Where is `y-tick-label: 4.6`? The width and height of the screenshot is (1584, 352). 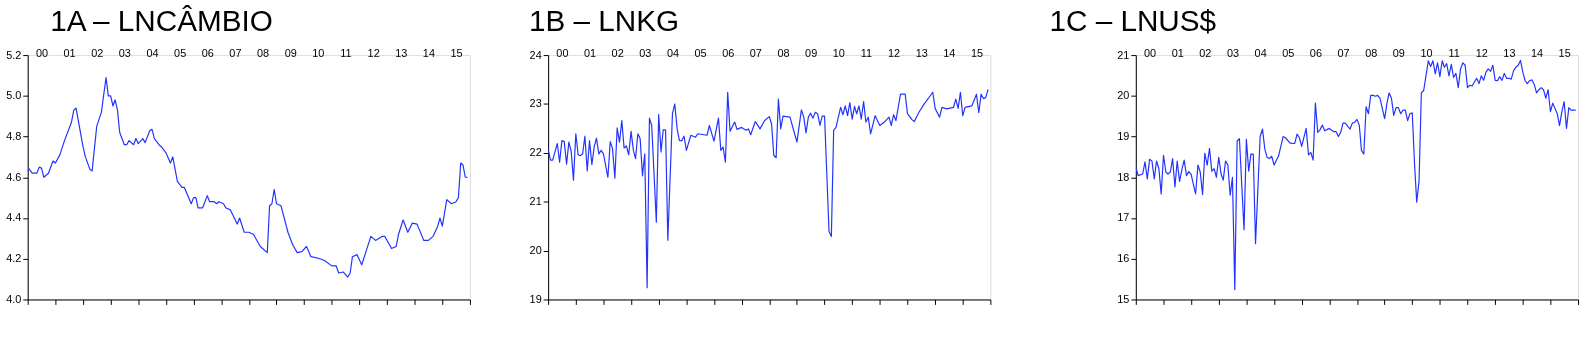
y-tick-label: 4.6 is located at coordinates (14, 176).